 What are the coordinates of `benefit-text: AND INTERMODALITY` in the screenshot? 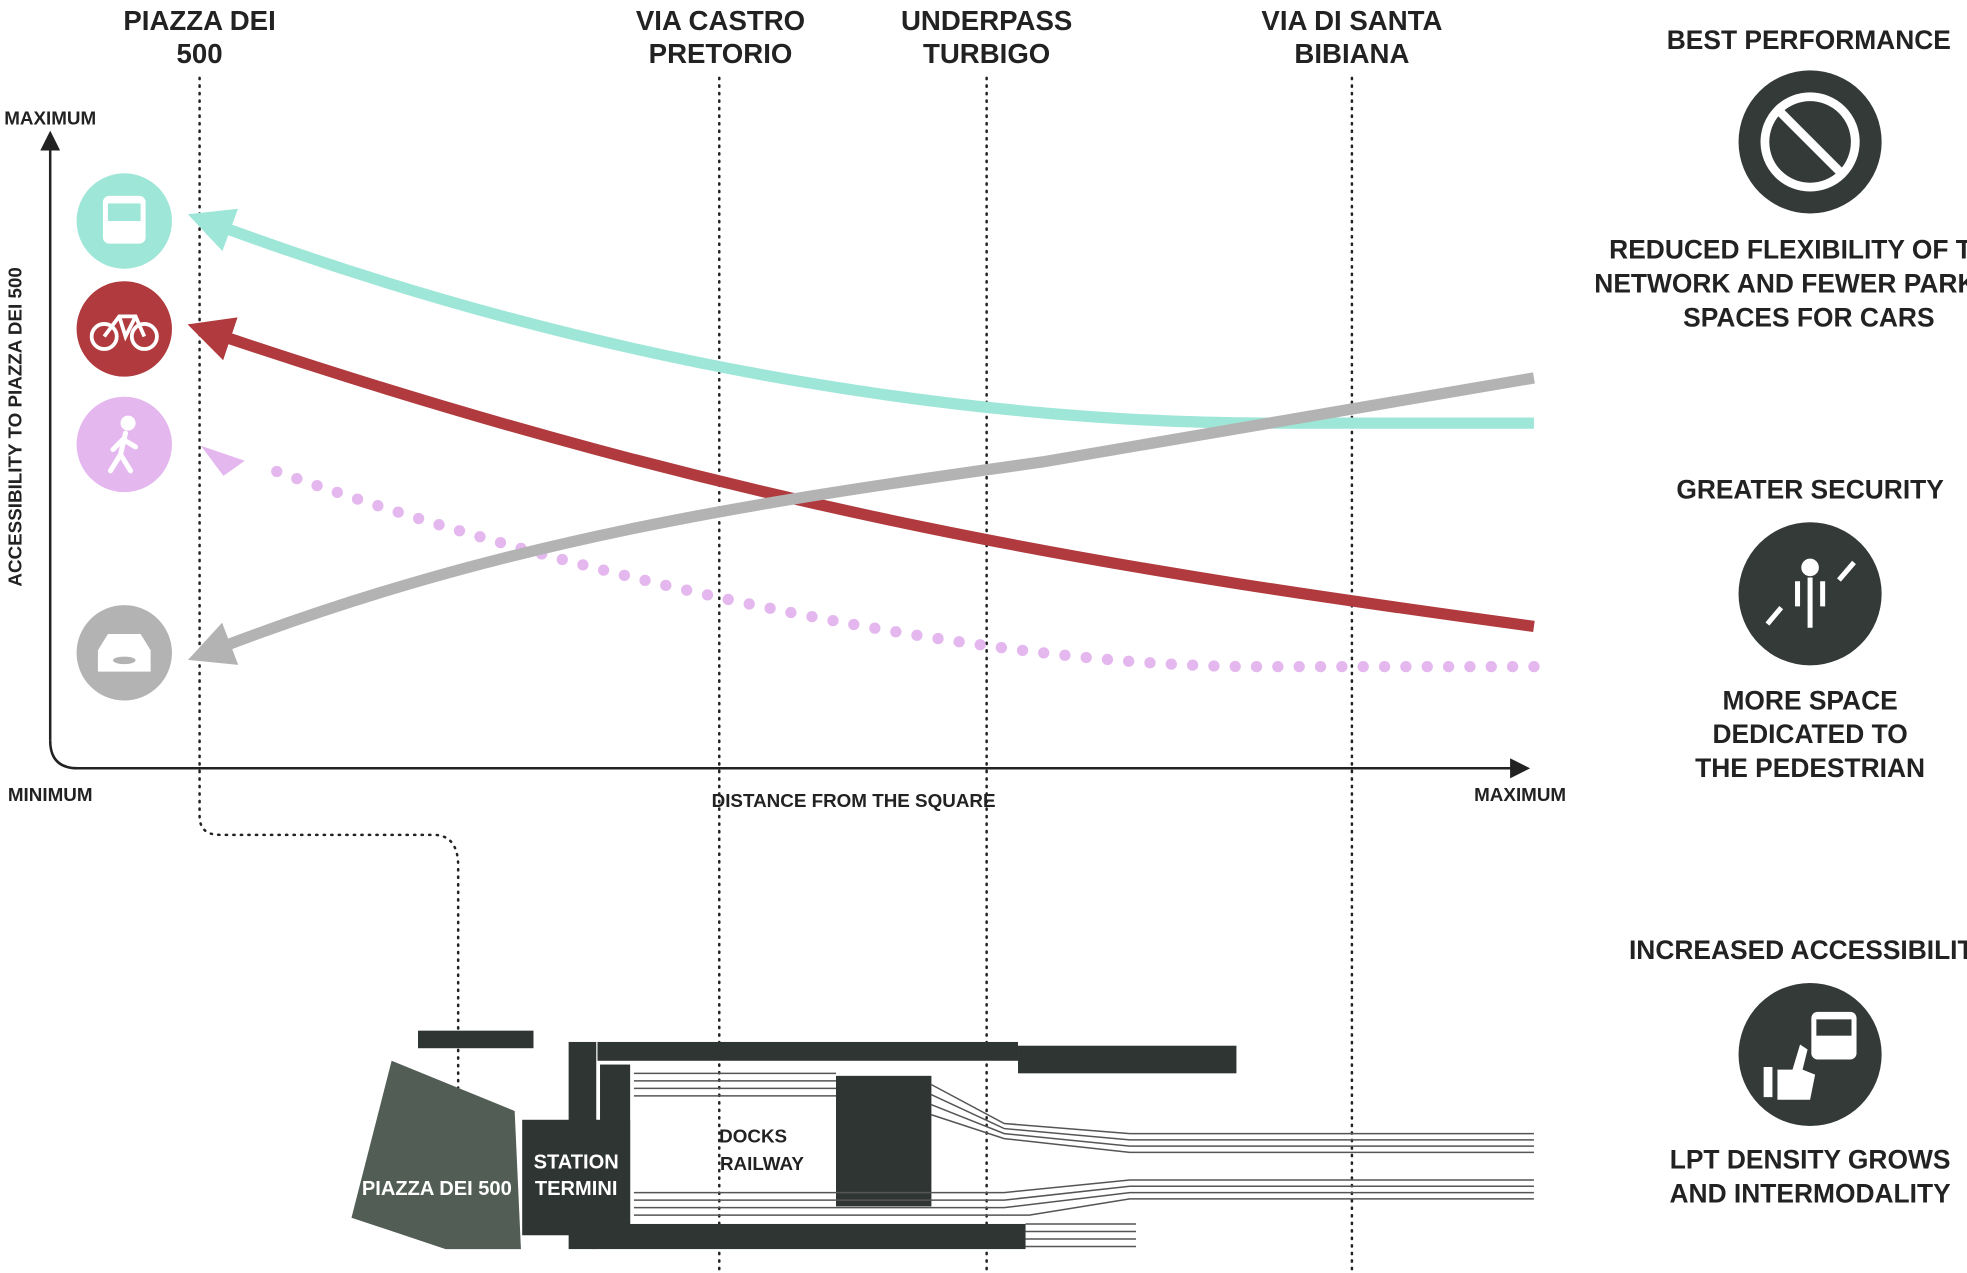 It's located at (1811, 1194).